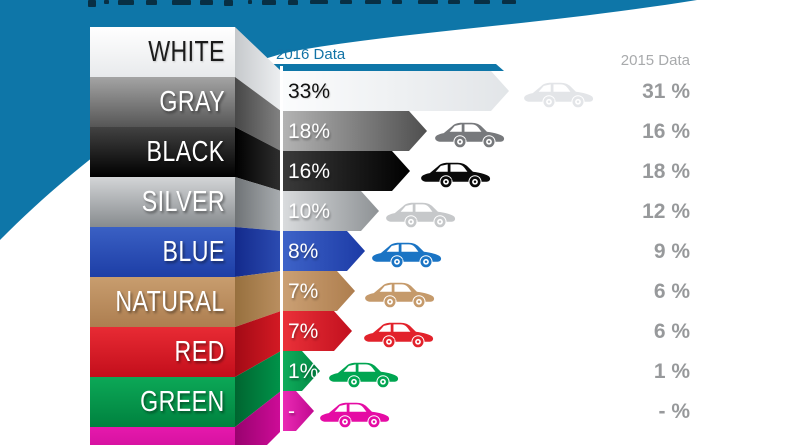 The image size is (800, 445). Describe the element at coordinates (674, 411) in the screenshot. I see `pct-2015-value: - %` at that location.